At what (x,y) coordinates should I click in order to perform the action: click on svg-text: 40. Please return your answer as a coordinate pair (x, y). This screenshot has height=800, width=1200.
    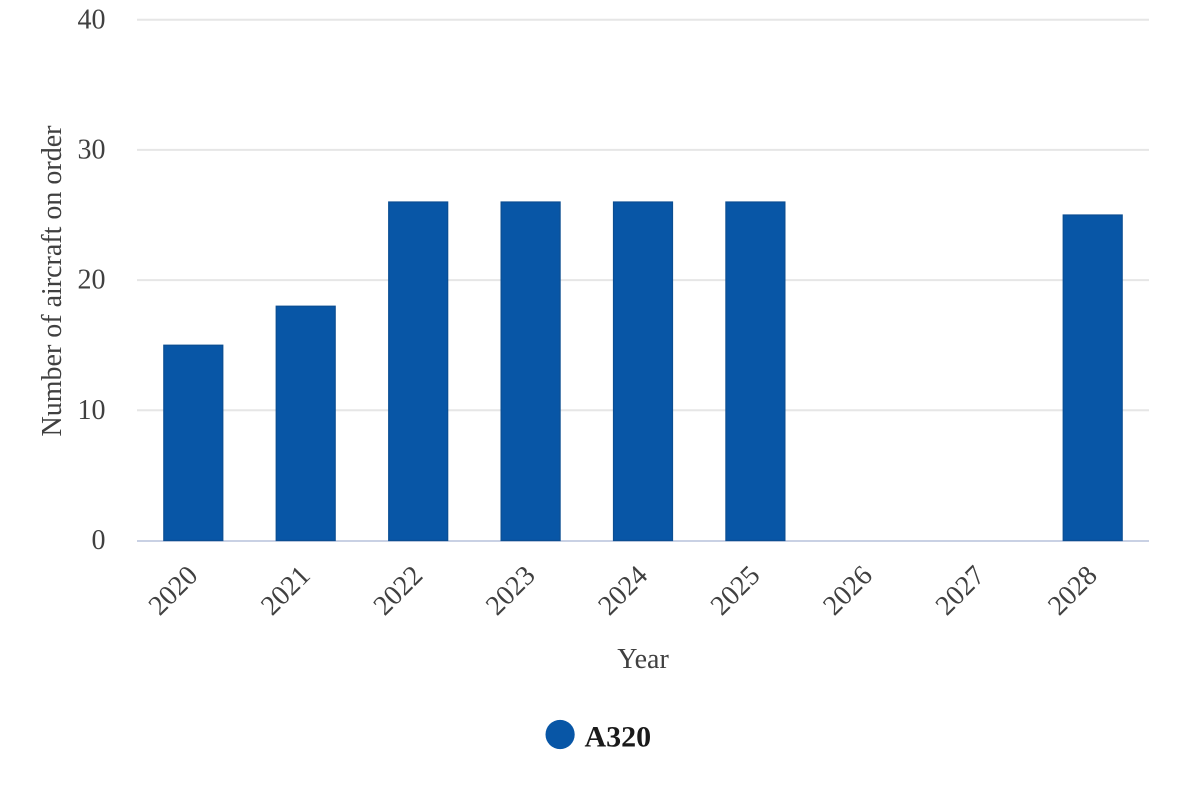
    Looking at the image, I should click on (92, 19).